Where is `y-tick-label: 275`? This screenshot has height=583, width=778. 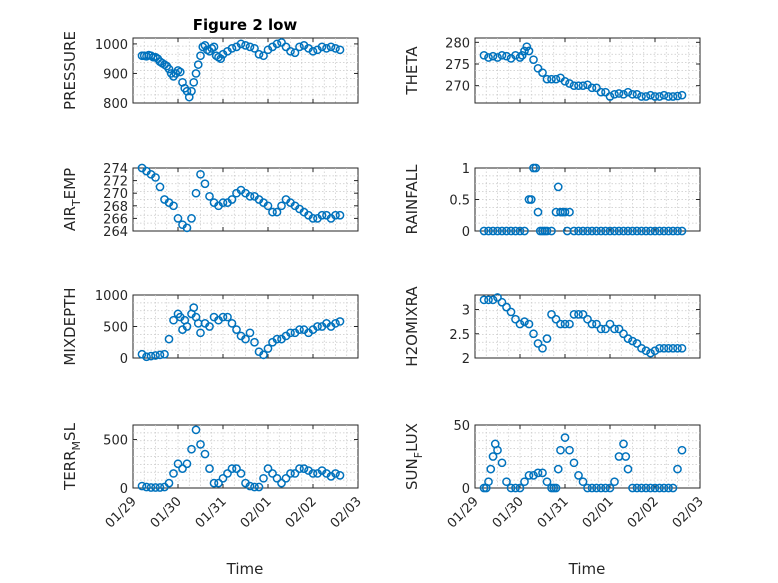 y-tick-label: 275 is located at coordinates (457, 65).